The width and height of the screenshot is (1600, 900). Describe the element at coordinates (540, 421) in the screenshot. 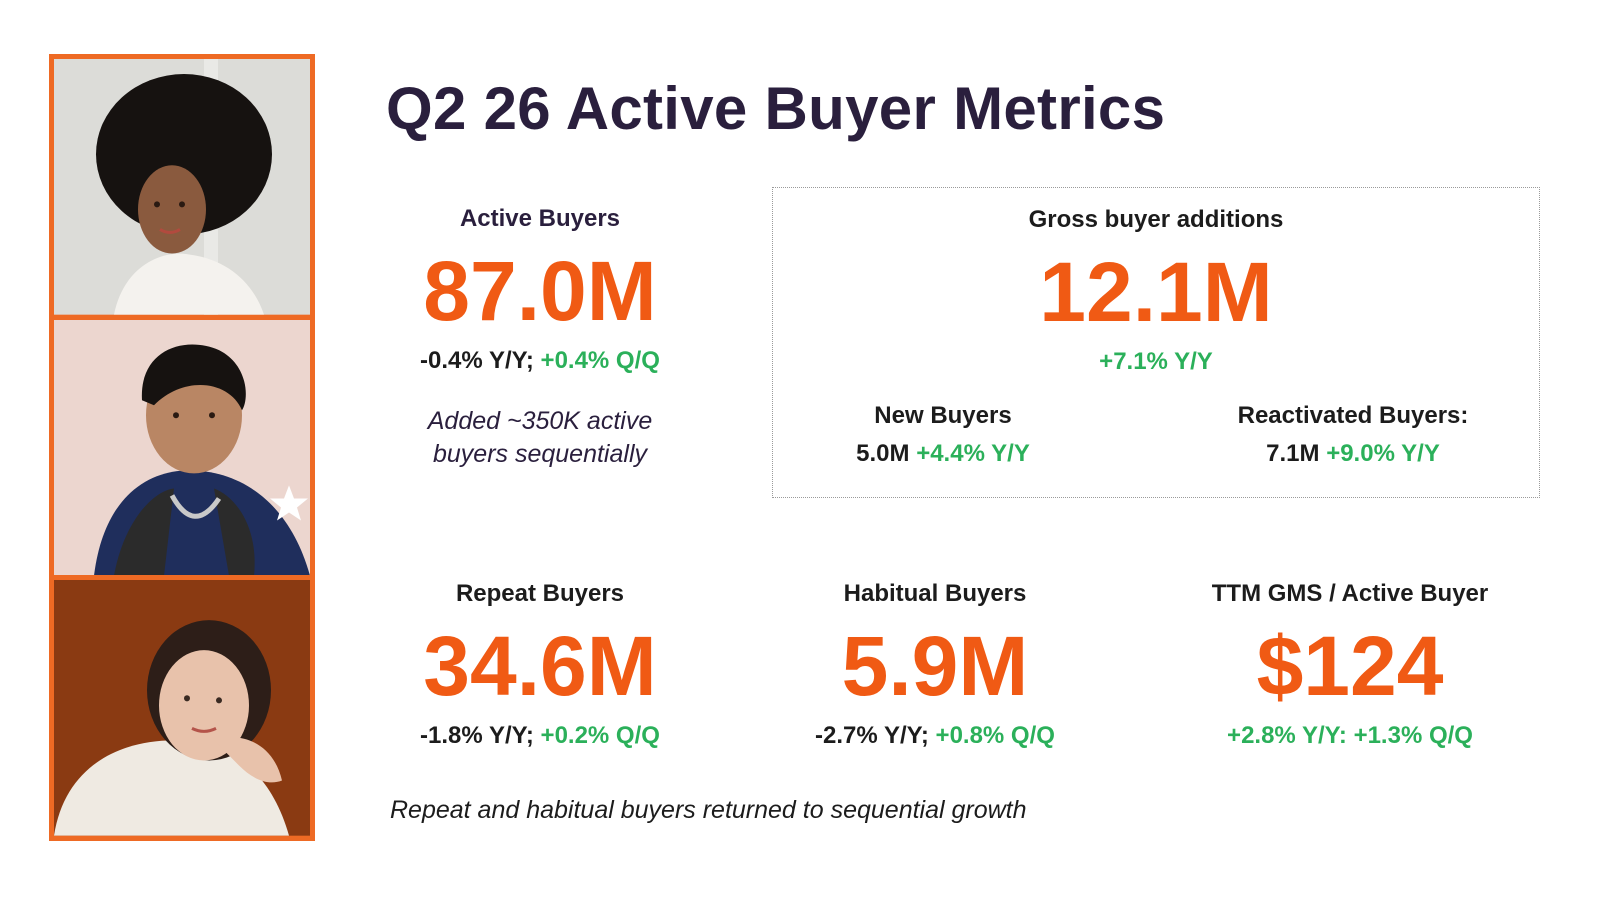

I see `active-buyers-note-line1: Added ~350K active` at that location.